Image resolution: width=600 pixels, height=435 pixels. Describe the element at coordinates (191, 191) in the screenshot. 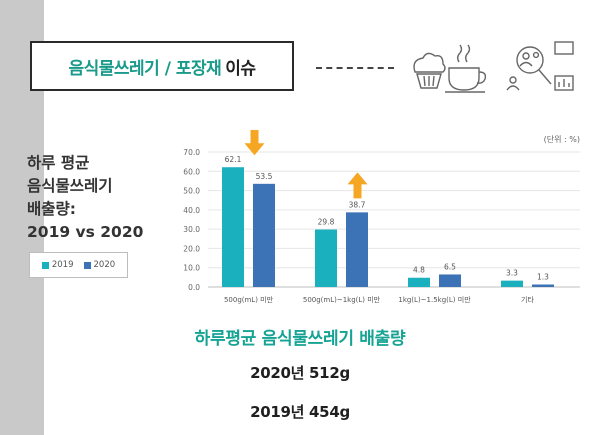

I see `y-tick-label: 50.0` at that location.